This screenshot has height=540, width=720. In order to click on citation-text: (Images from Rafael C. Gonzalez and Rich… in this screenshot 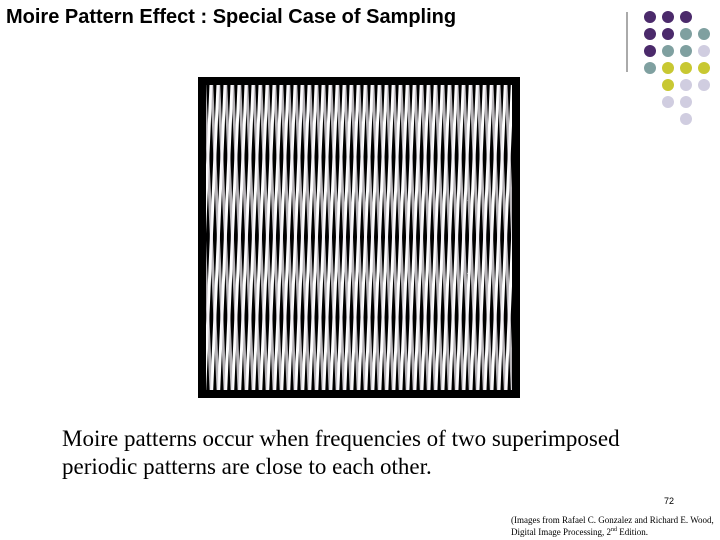, I will do `click(612, 526)`.